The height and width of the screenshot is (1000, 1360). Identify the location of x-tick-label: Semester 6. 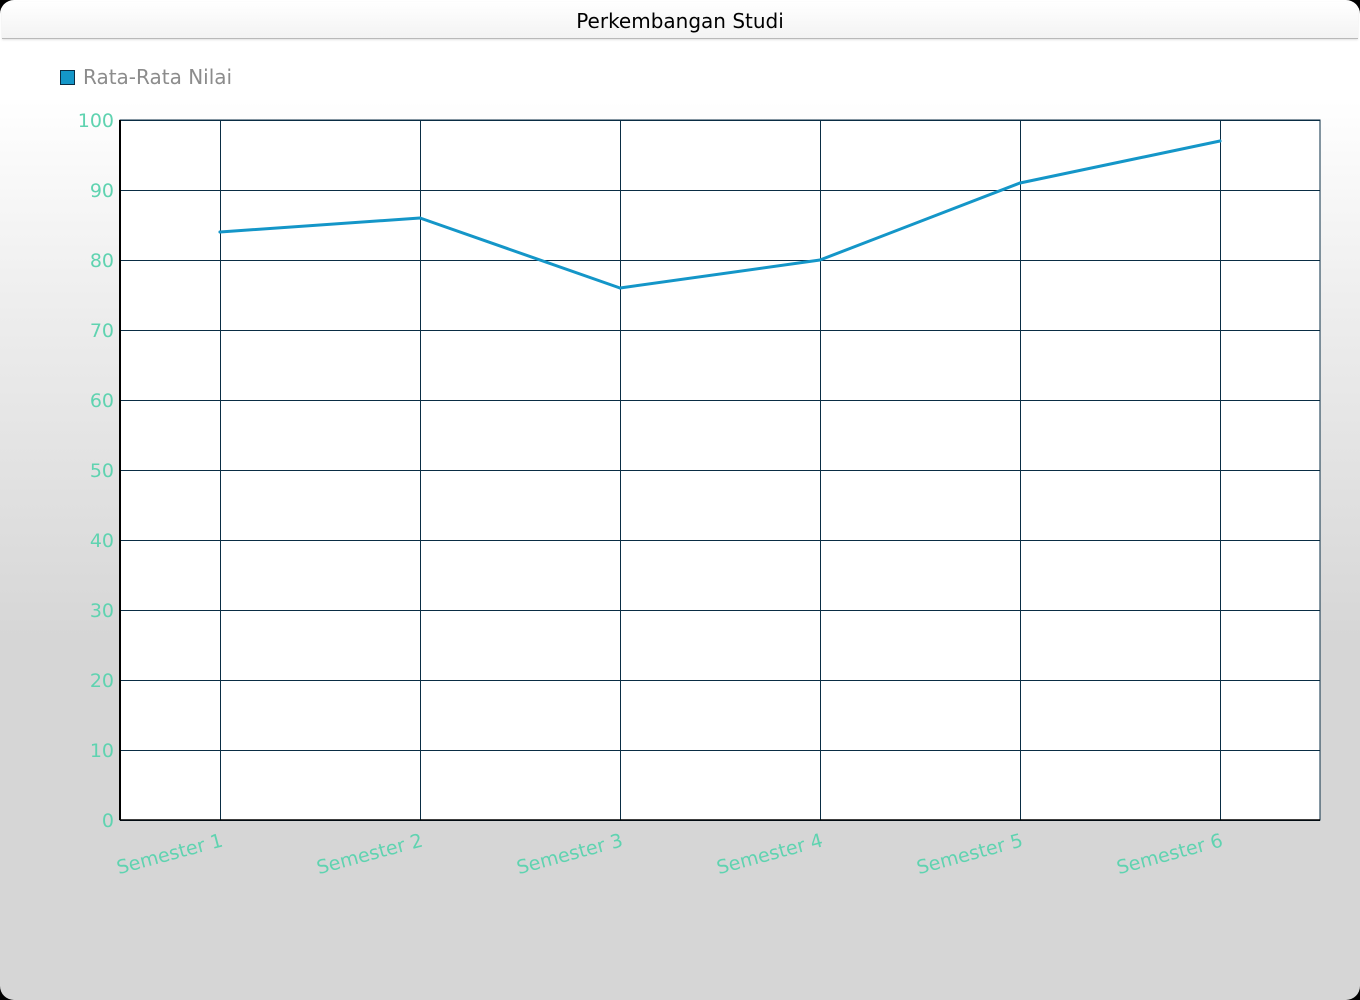
(1169, 854).